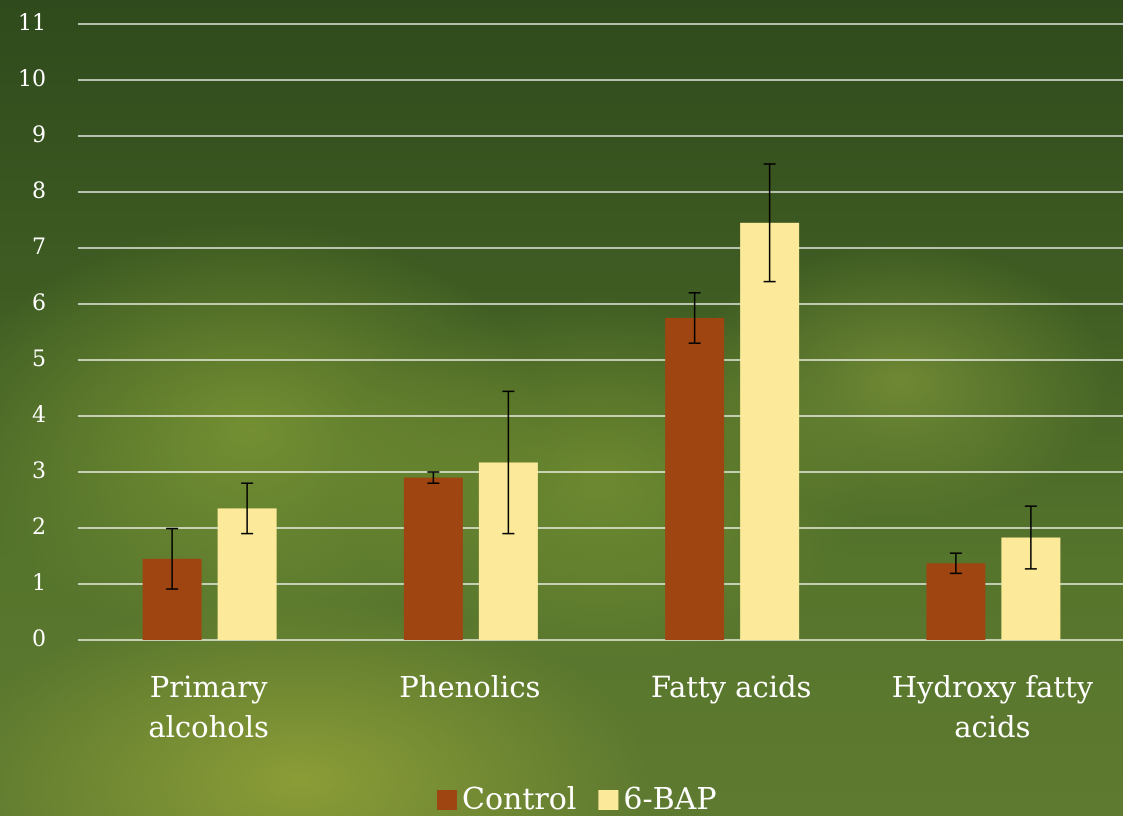 This screenshot has height=816, width=1123. I want to click on y-tick-label: 8, so click(39, 191).